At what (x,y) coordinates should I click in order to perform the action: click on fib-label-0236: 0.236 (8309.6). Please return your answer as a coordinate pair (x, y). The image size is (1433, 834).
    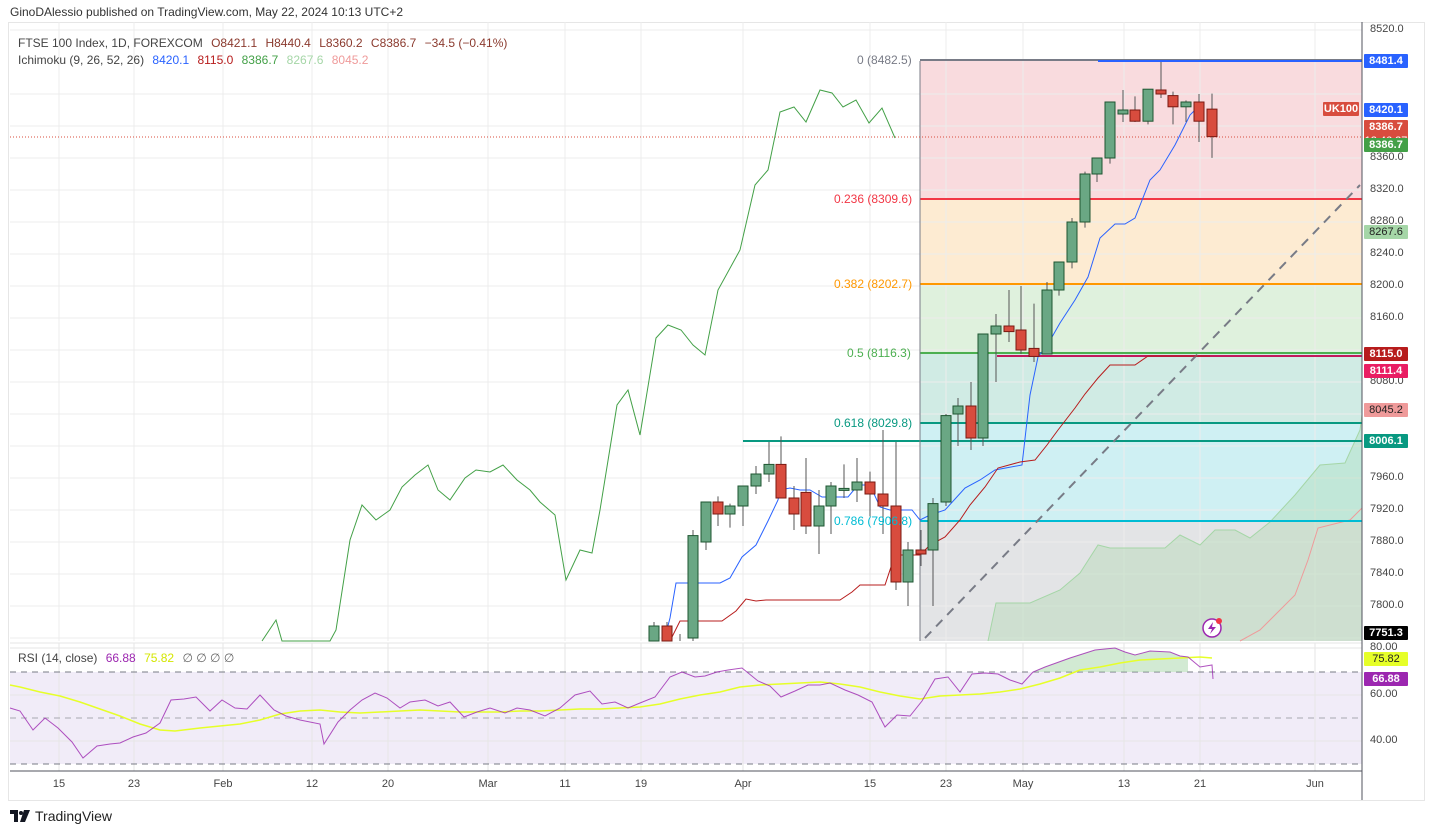
    Looking at the image, I should click on (873, 199).